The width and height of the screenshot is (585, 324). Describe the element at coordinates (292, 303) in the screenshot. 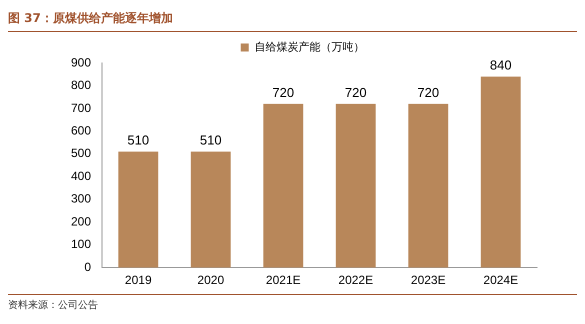

I see `text: 资料来源：公司公告` at that location.